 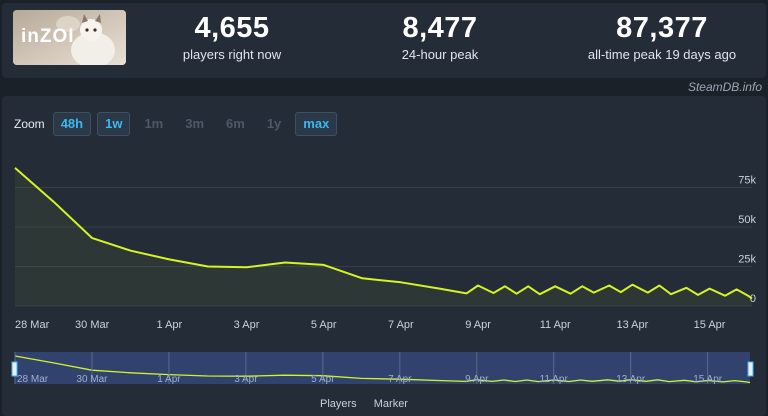 I want to click on stat-players-now: 4,655 players right now, so click(x=232, y=38).